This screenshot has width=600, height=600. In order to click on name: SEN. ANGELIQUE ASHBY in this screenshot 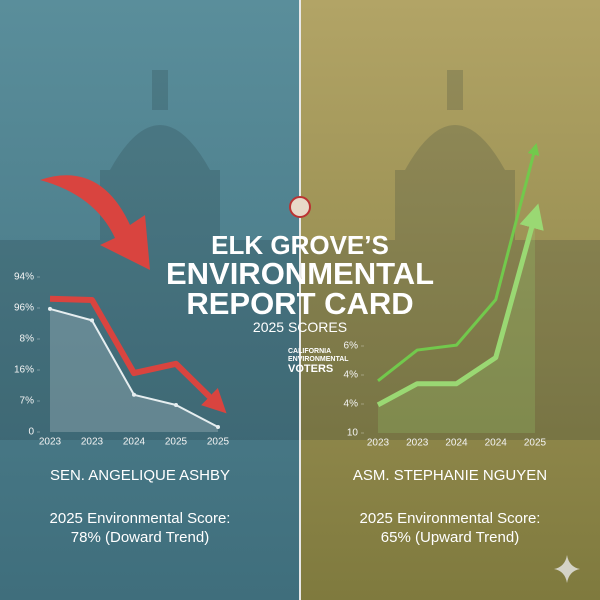, I will do `click(140, 475)`.